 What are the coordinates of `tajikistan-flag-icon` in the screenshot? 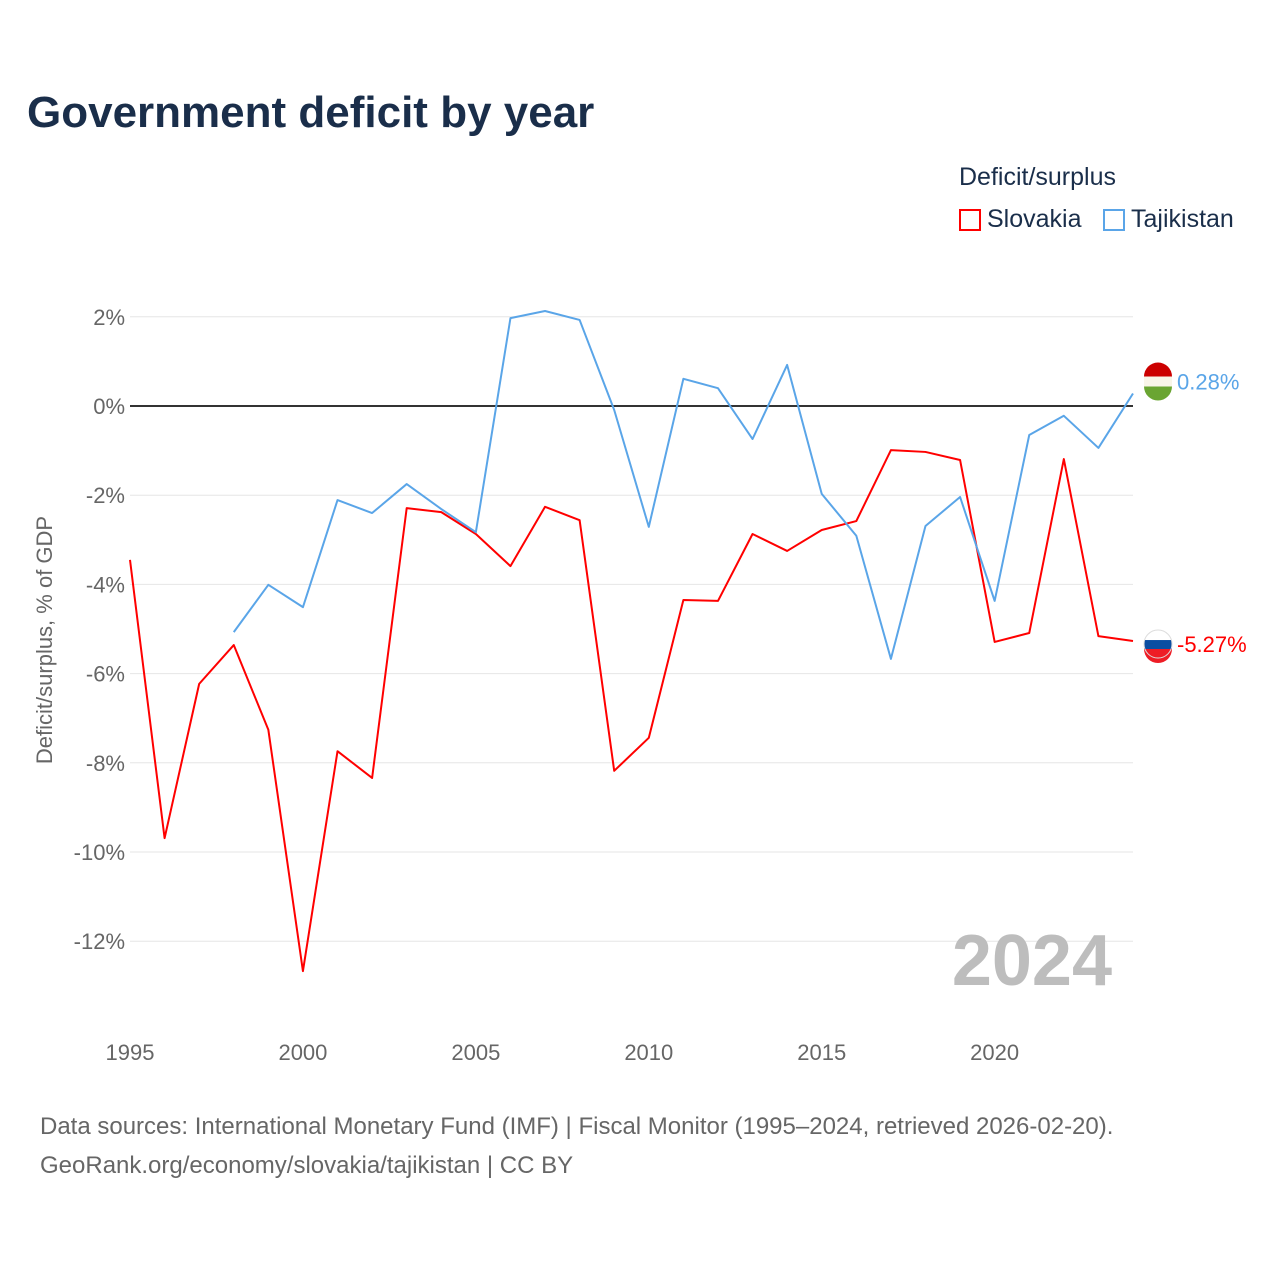 It's located at (1158, 369).